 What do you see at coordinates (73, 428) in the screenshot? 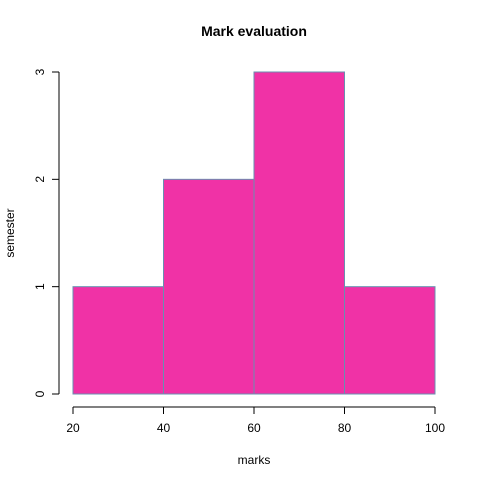
I see `x-tick-label: 20` at bounding box center [73, 428].